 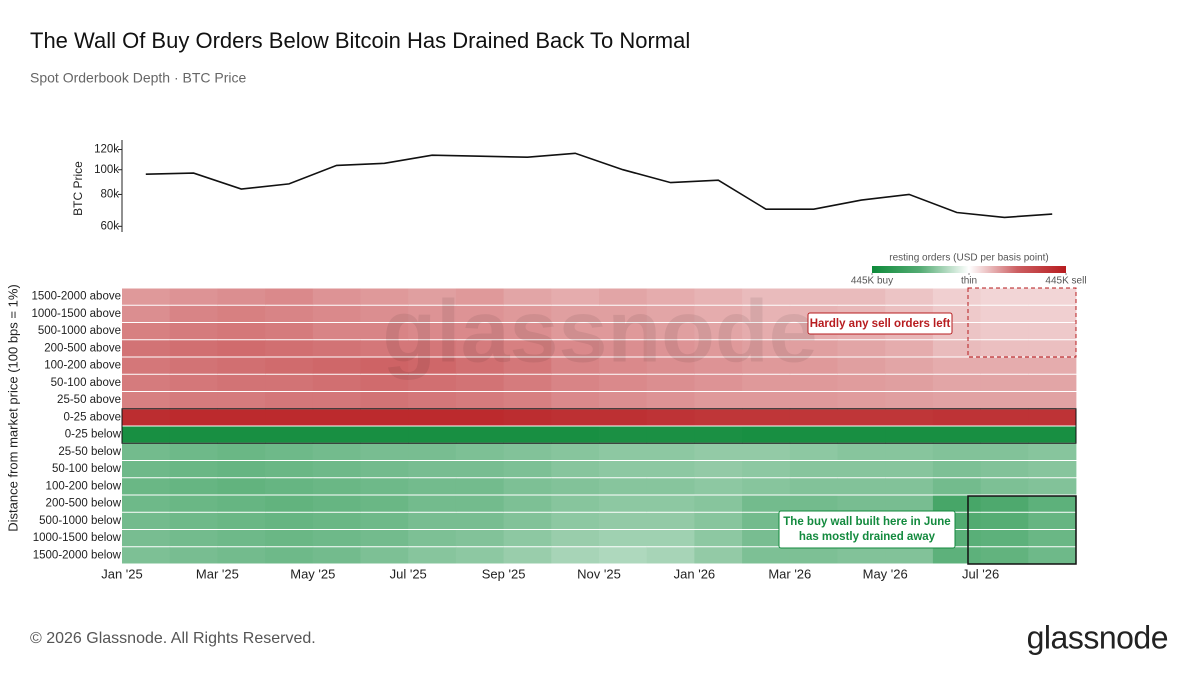 What do you see at coordinates (76, 314) in the screenshot?
I see `row-label: 1000-1500 above` at bounding box center [76, 314].